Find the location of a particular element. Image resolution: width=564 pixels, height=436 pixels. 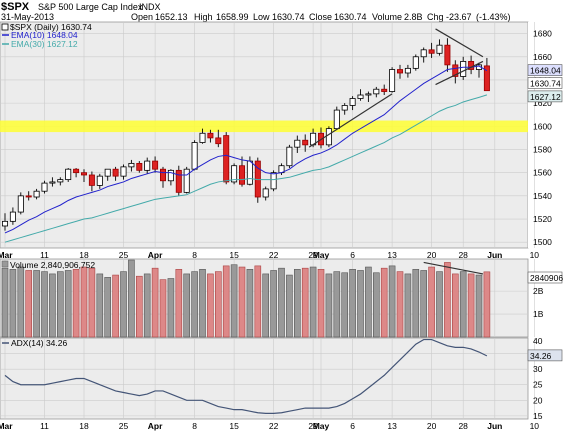

bottom-x-tick-label: 28 is located at coordinates (463, 426).